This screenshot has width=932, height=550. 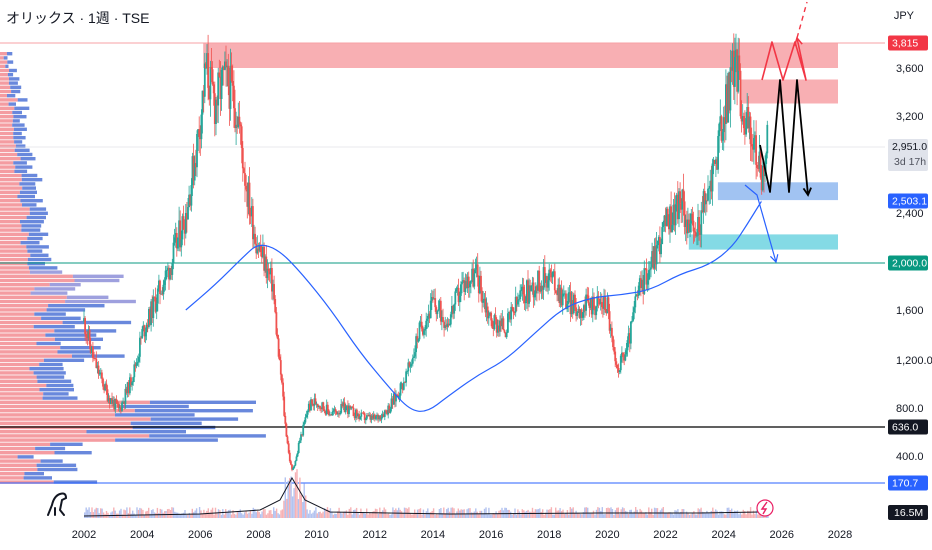 I want to click on x-tick-label: 2014, so click(x=433, y=535).